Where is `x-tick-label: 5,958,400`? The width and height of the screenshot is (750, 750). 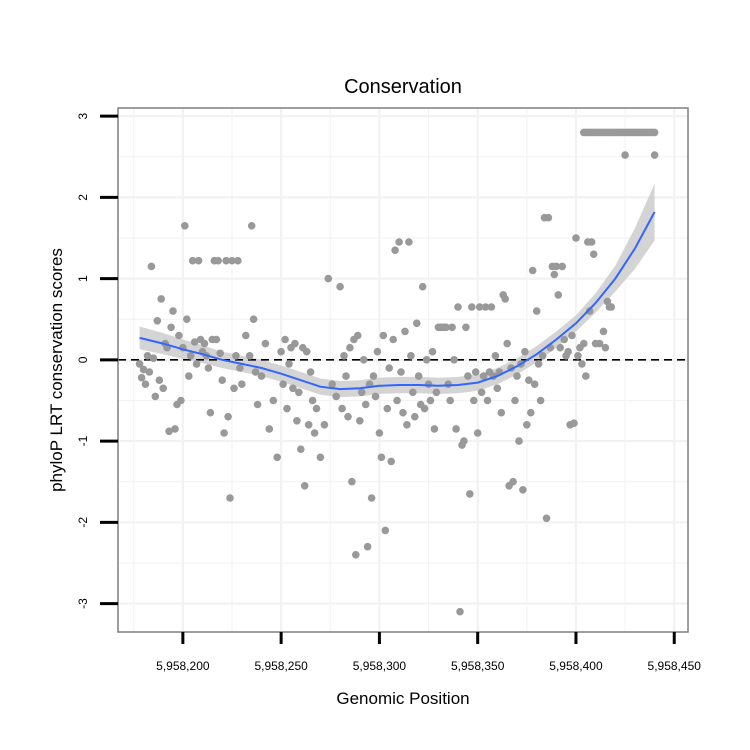
x-tick-label: 5,958,400 is located at coordinates (576, 666).